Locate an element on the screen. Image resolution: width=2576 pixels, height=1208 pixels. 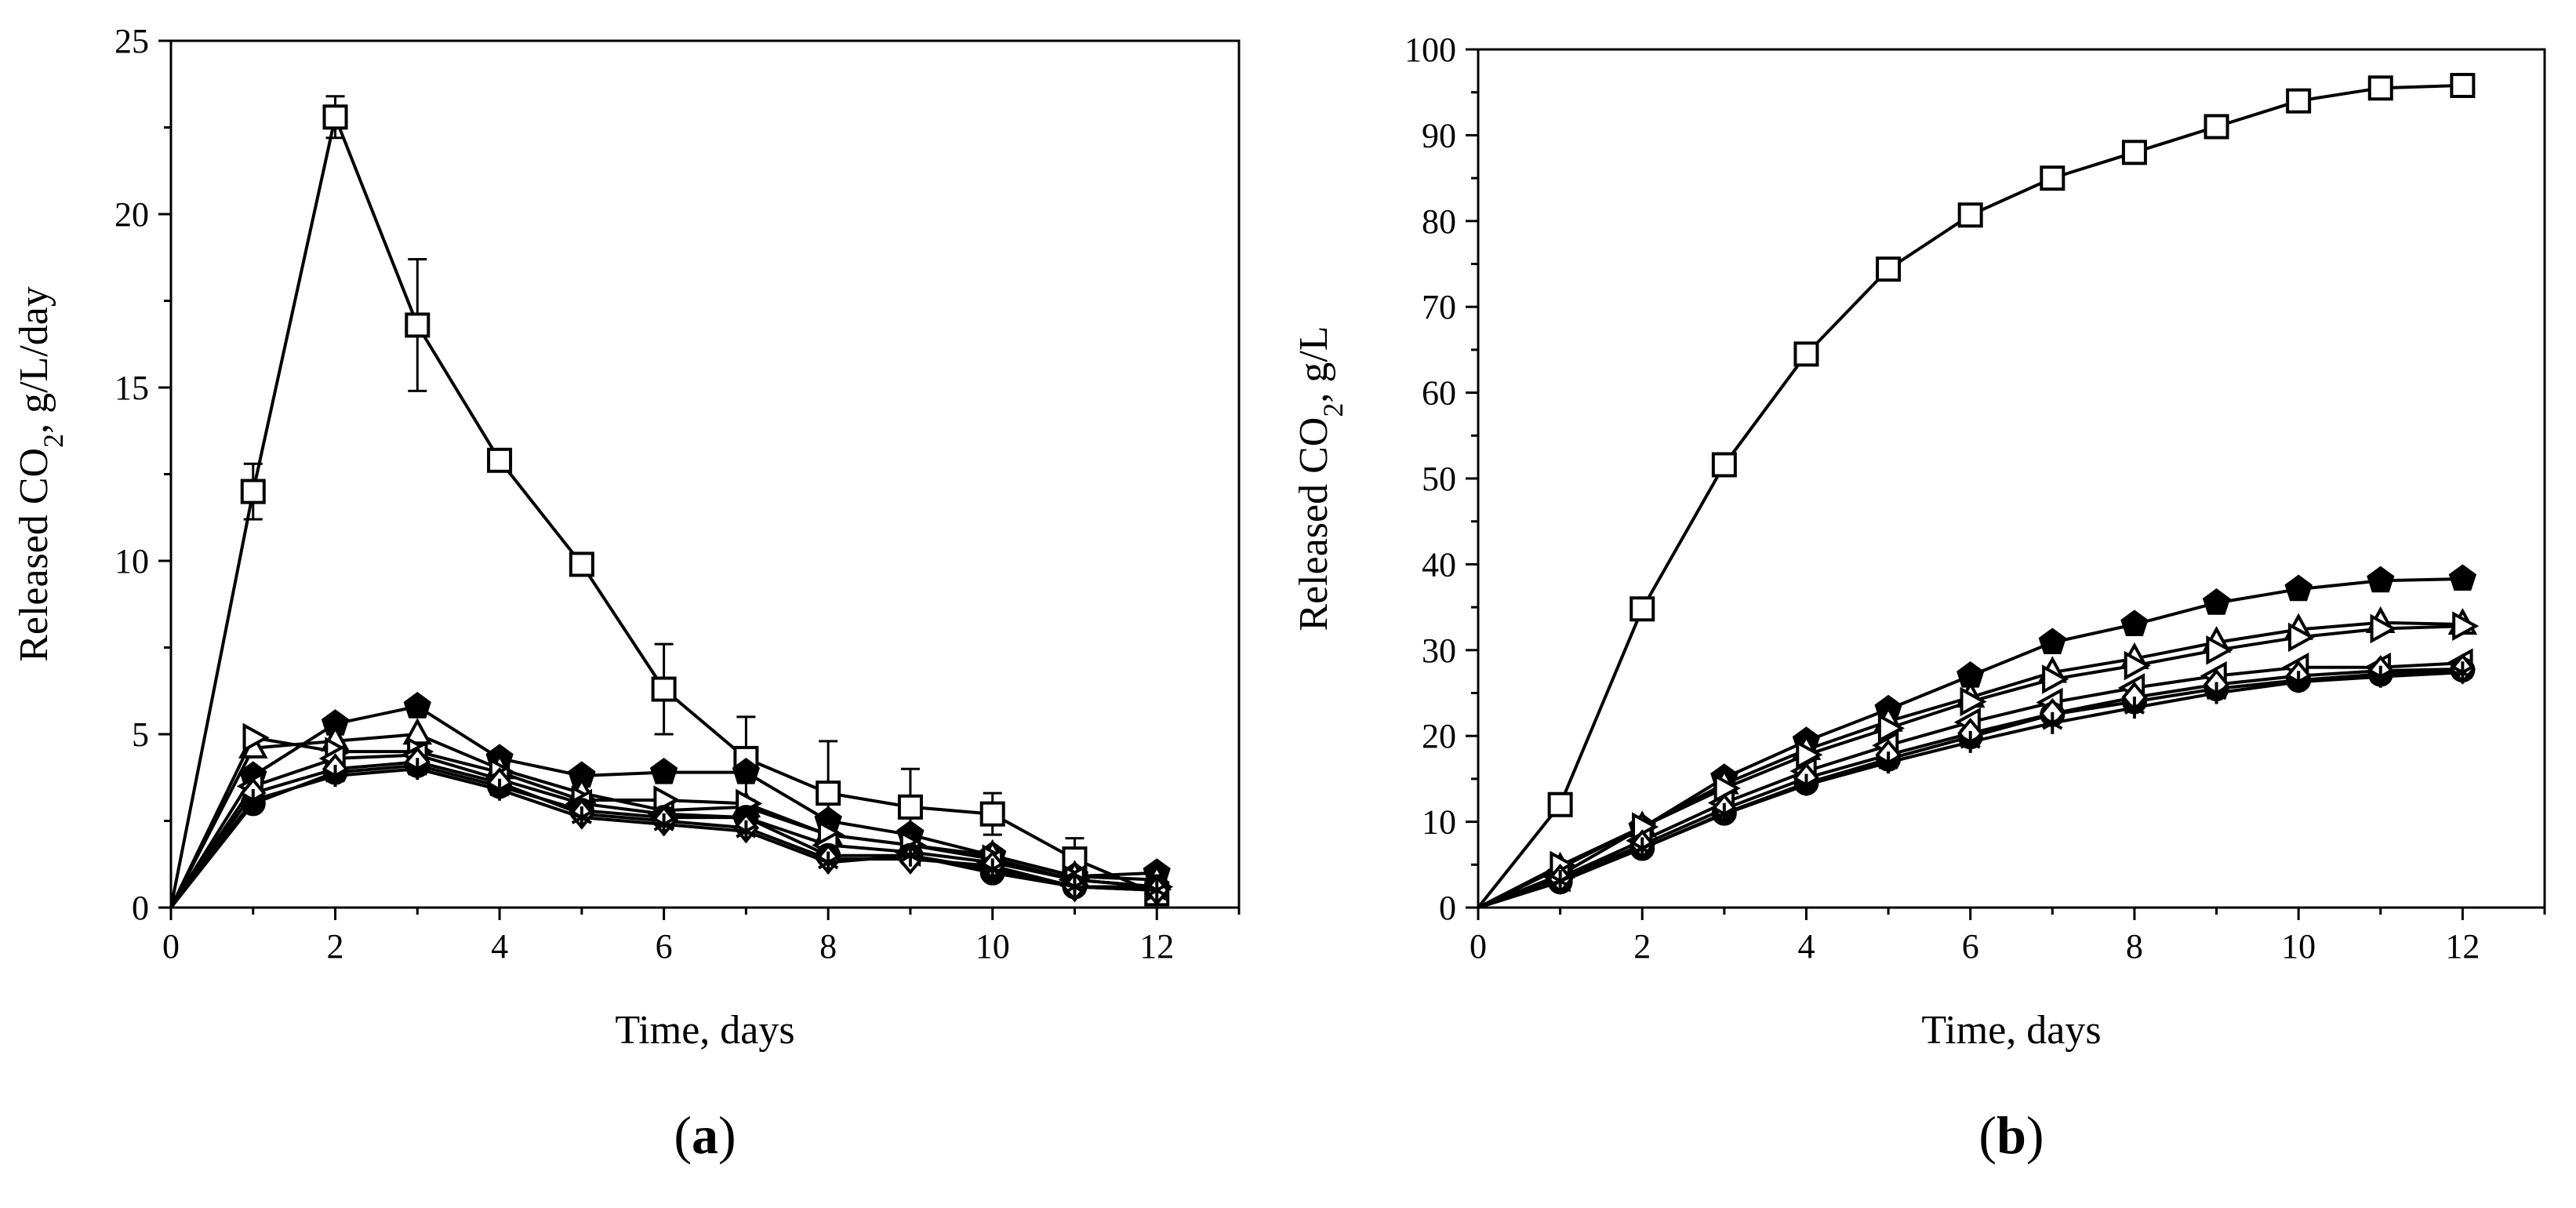
y-tick-label: 40 is located at coordinates (1439, 564).